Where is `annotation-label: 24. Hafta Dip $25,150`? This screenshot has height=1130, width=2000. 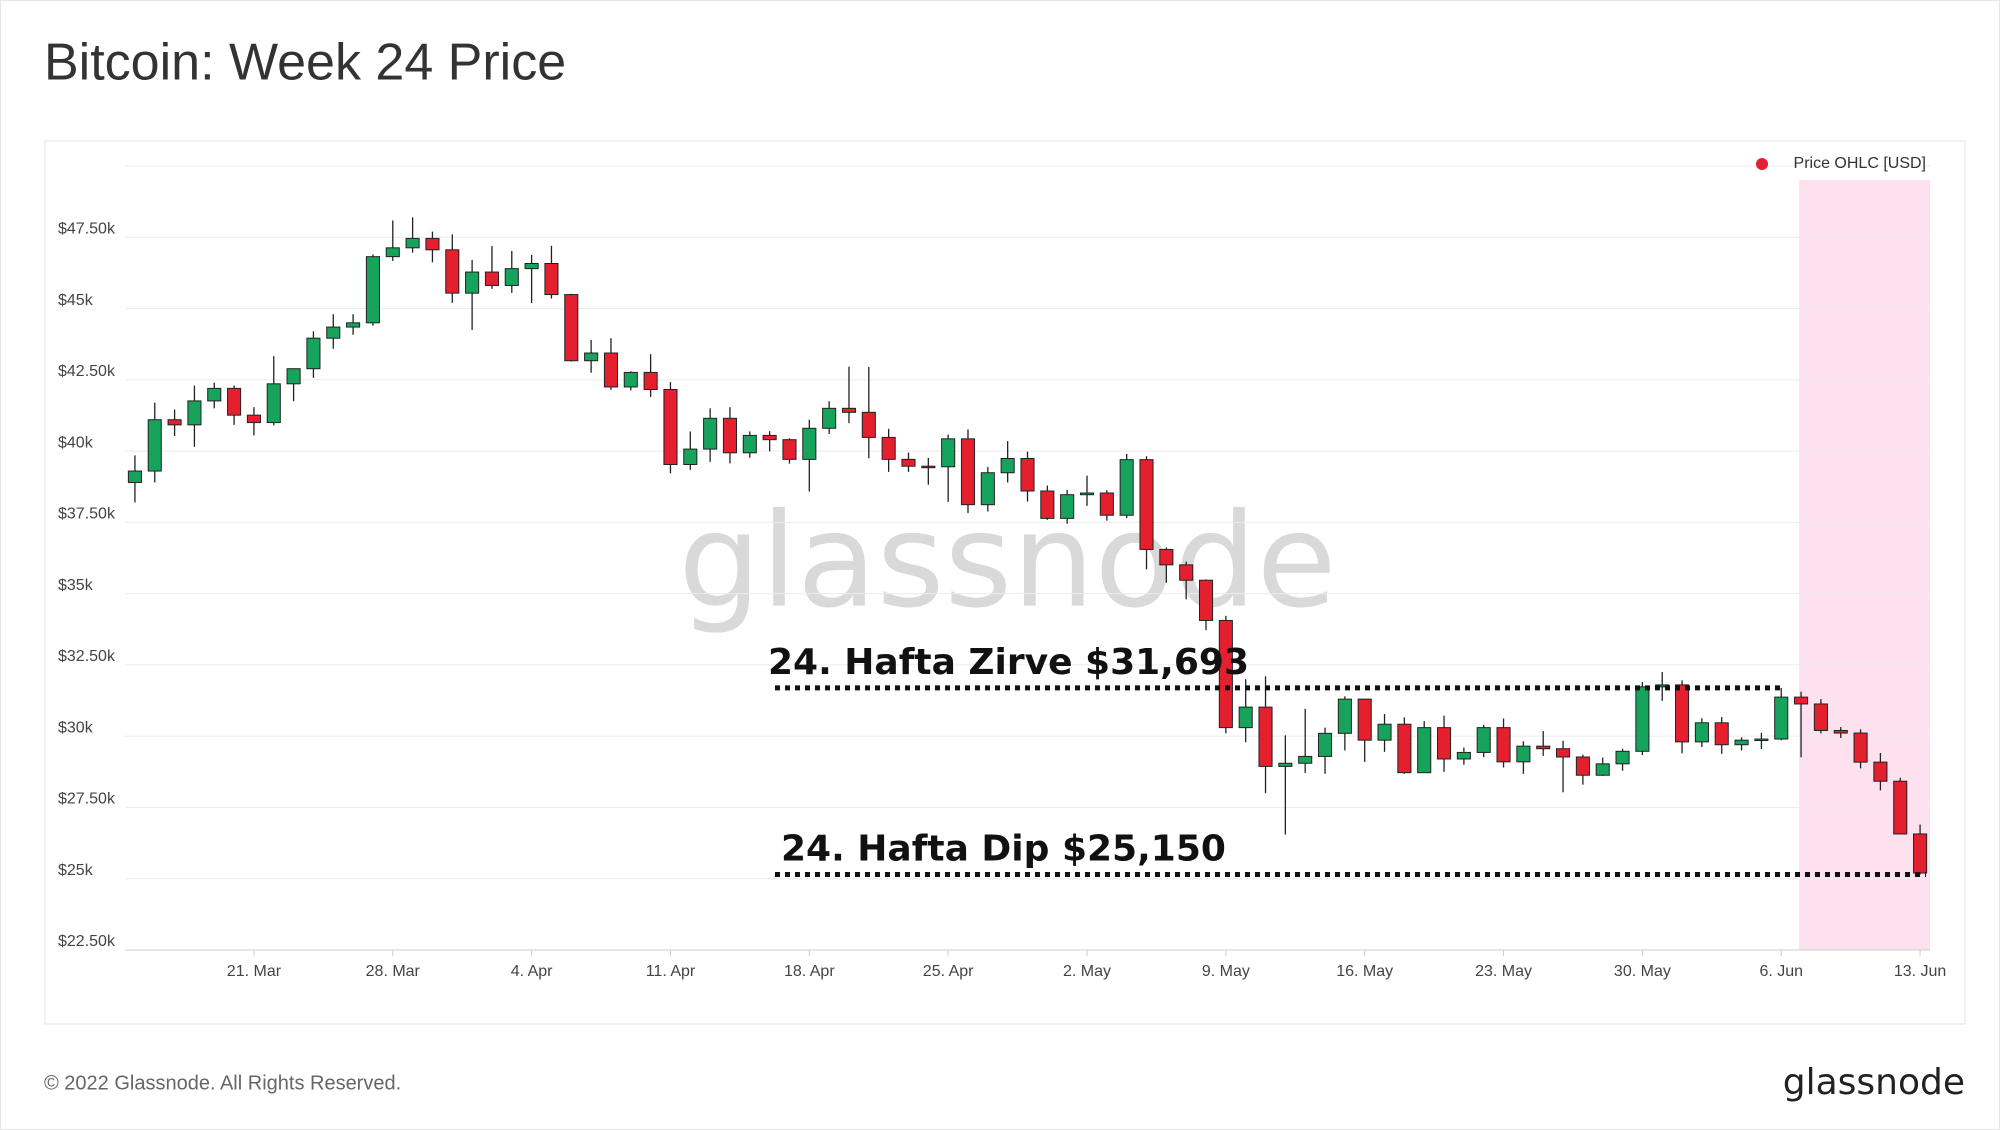 annotation-label: 24. Hafta Dip $25,150 is located at coordinates (1003, 848).